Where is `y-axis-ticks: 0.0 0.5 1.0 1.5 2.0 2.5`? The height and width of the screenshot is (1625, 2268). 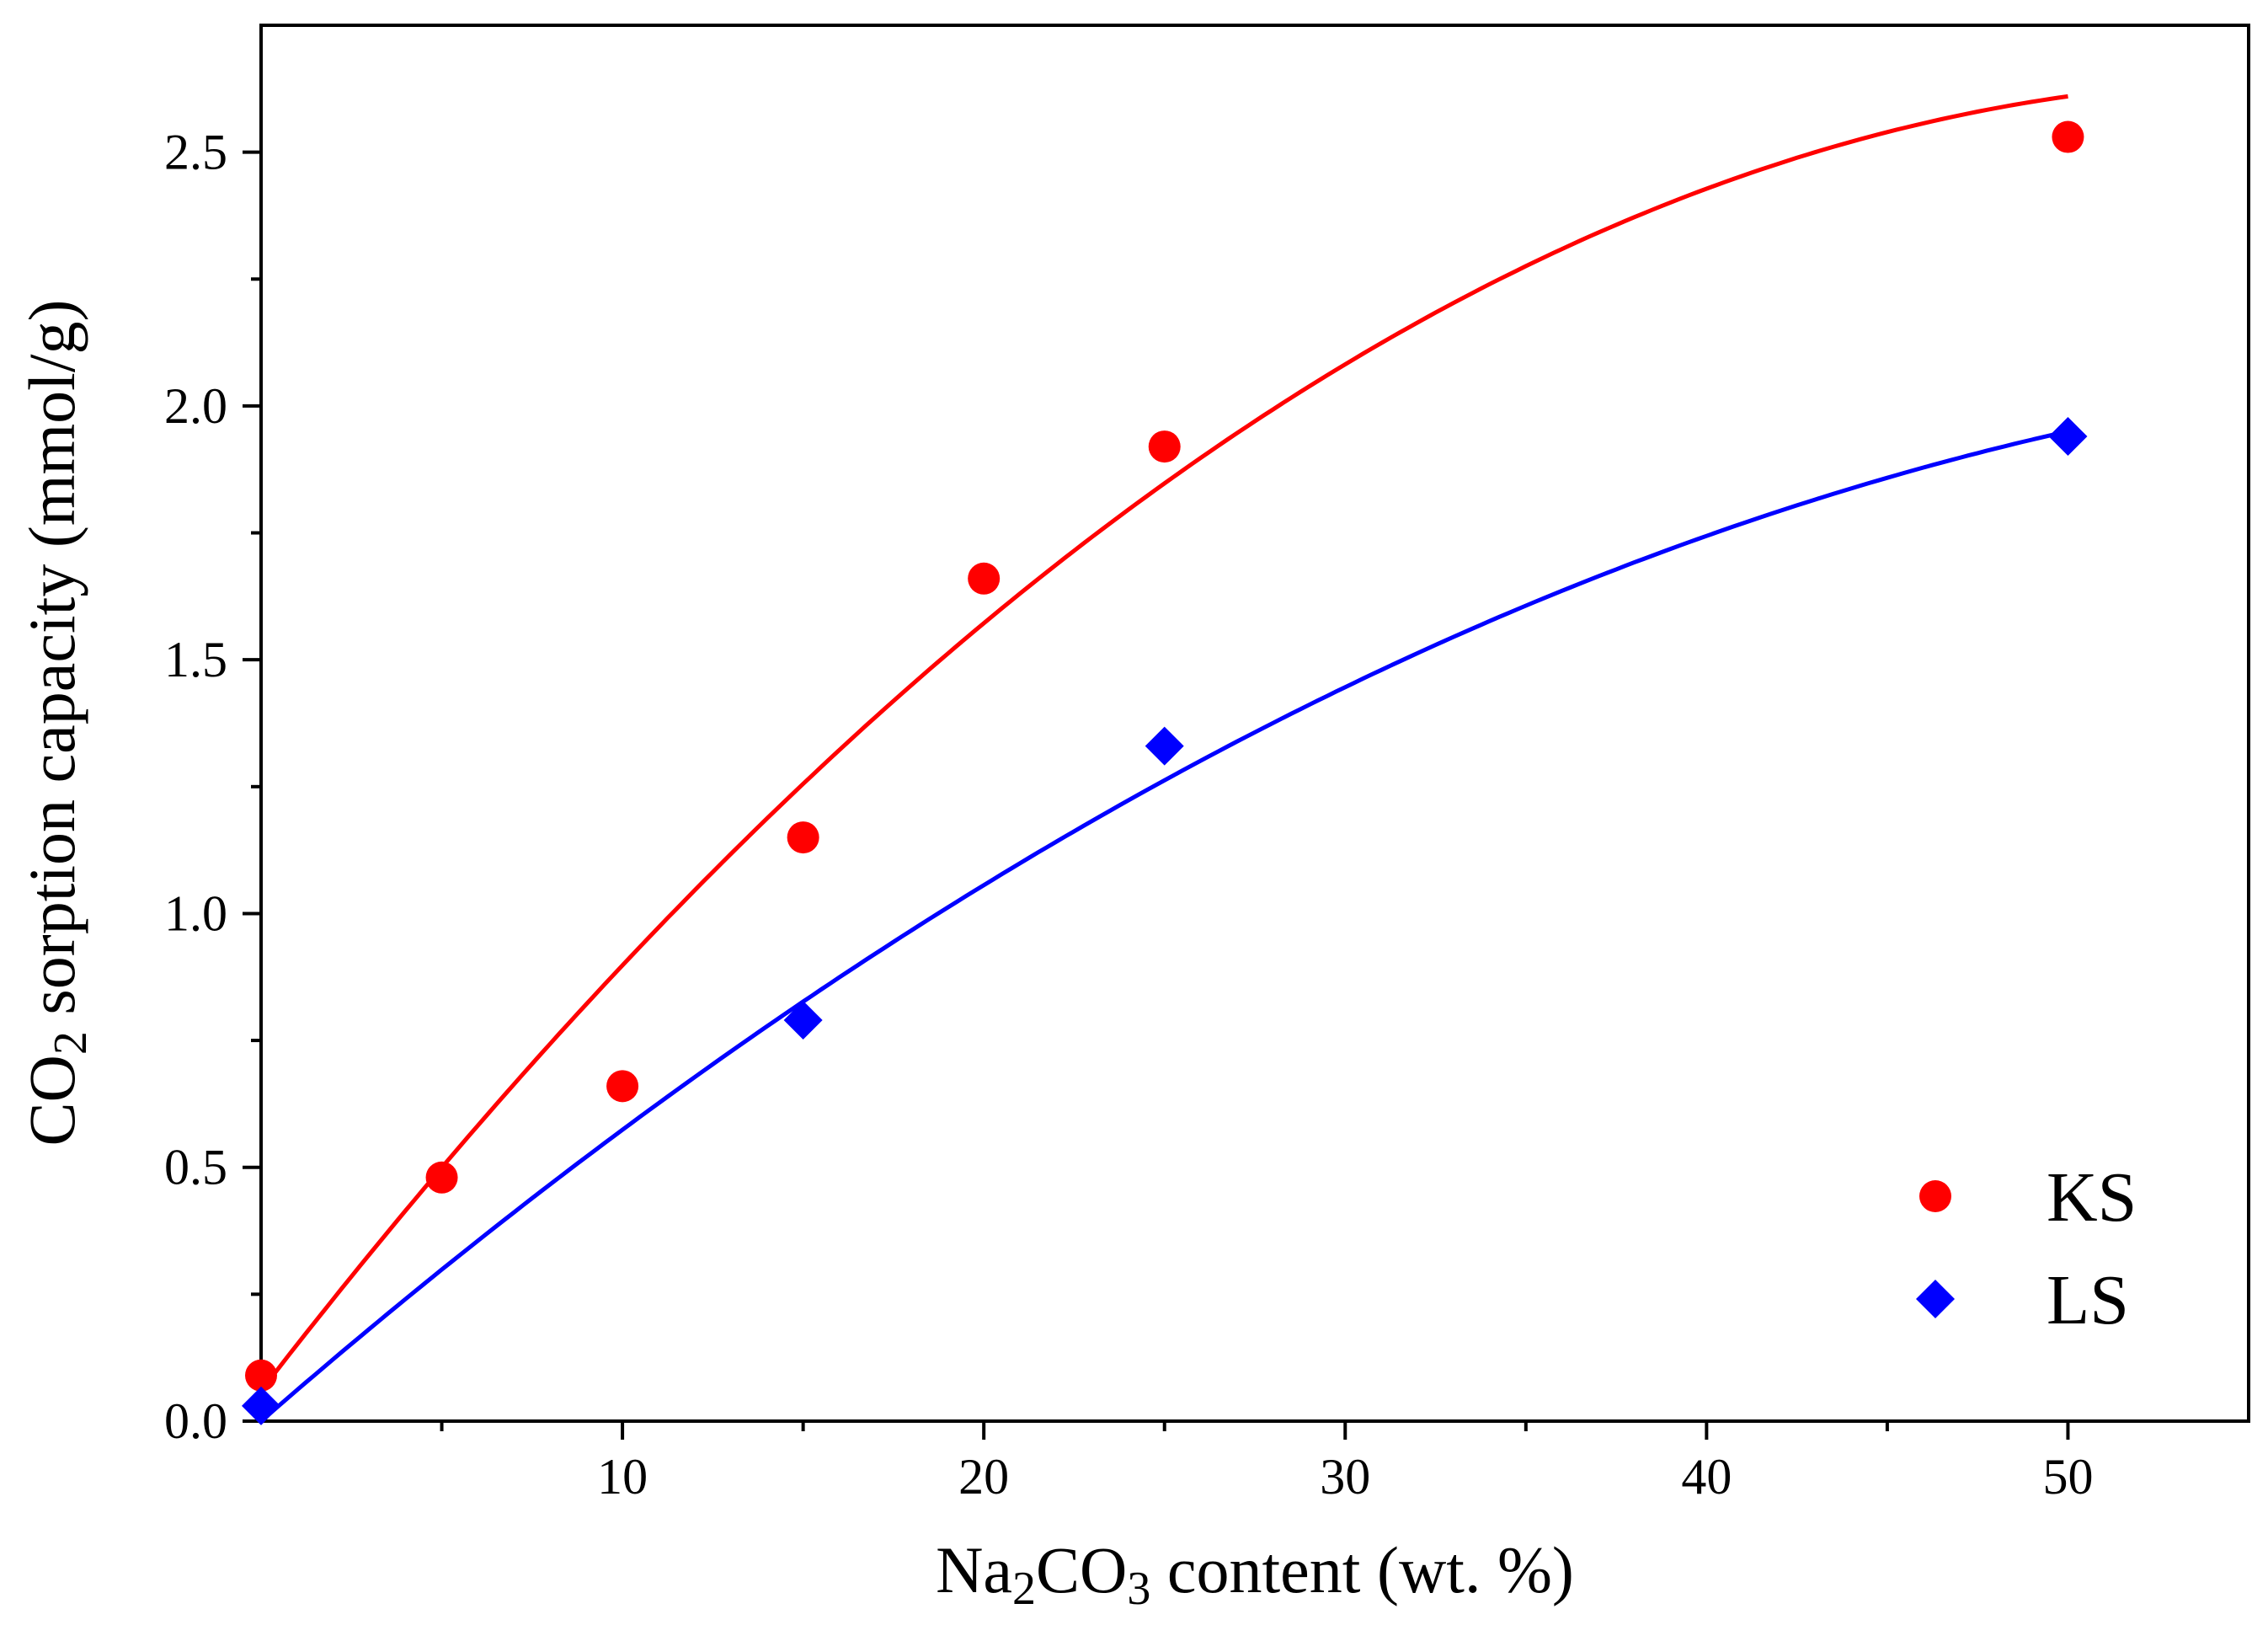 y-axis-ticks: 0.0 0.5 1.0 1.5 2.0 2.5 is located at coordinates (212, 787).